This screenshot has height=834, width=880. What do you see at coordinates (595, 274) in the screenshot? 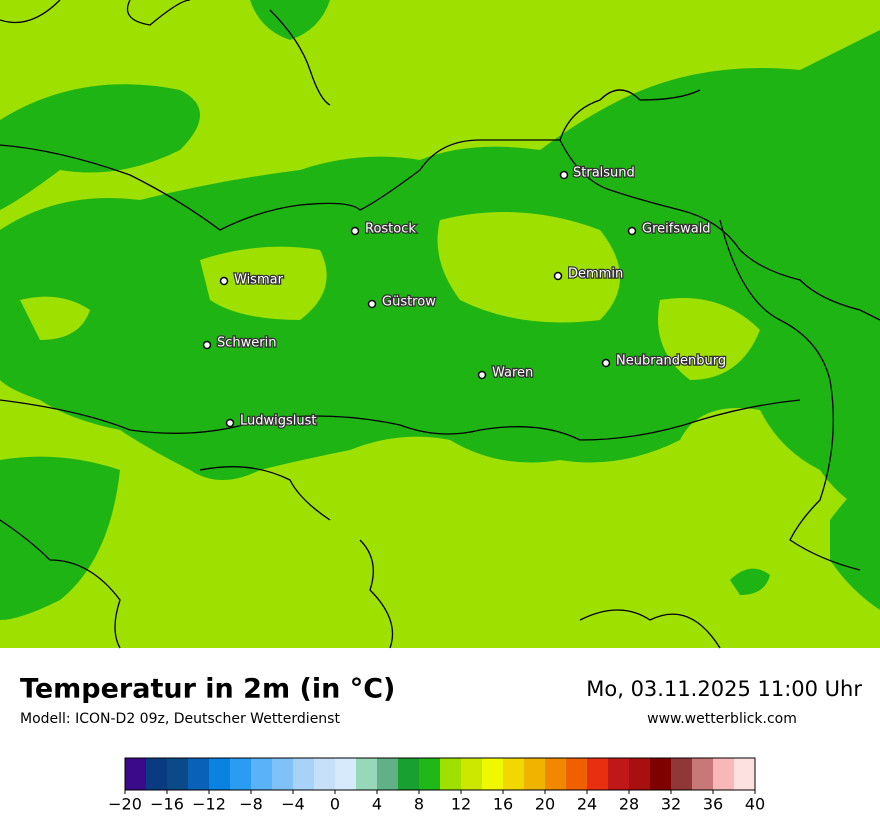
I see `city-label: Demmin` at bounding box center [595, 274].